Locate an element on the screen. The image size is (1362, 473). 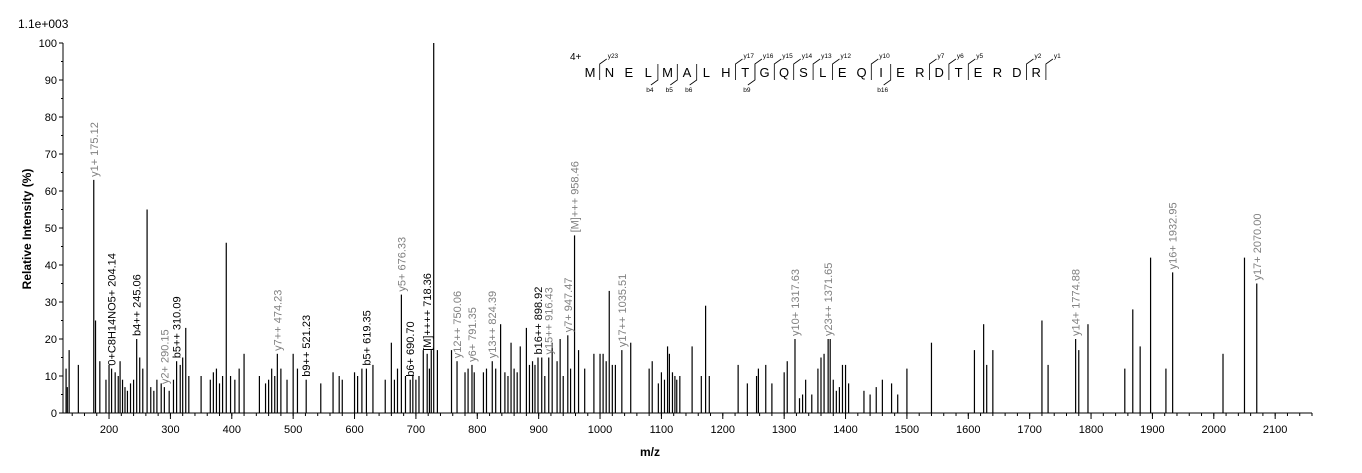
y-tick-label: 30 is located at coordinates (51, 303).